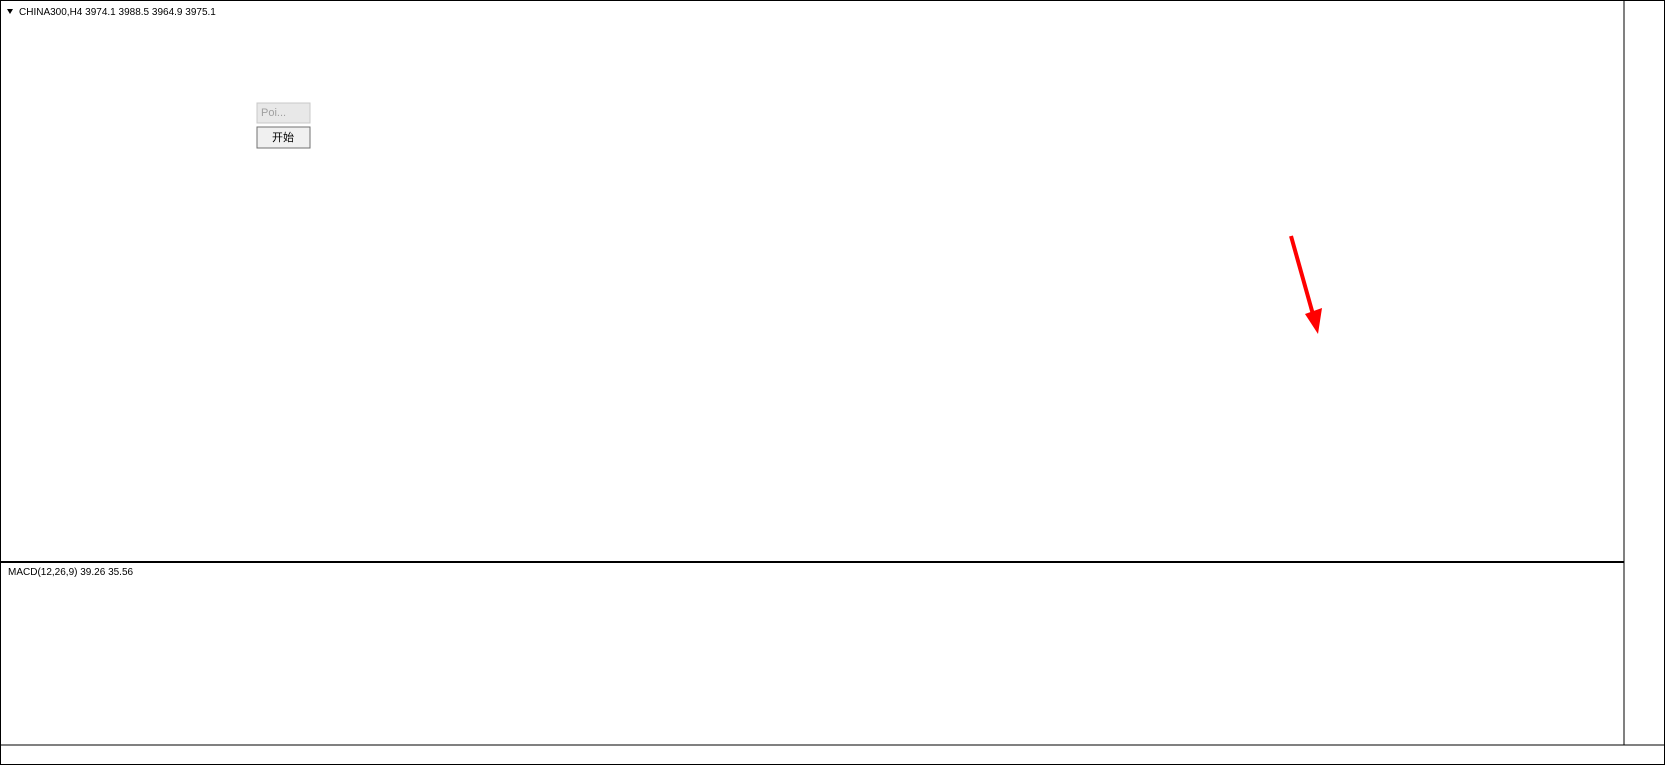 This screenshot has height=765, width=1665. Describe the element at coordinates (134, 12) in the screenshot. I see `high-value: 3988.5` at that location.